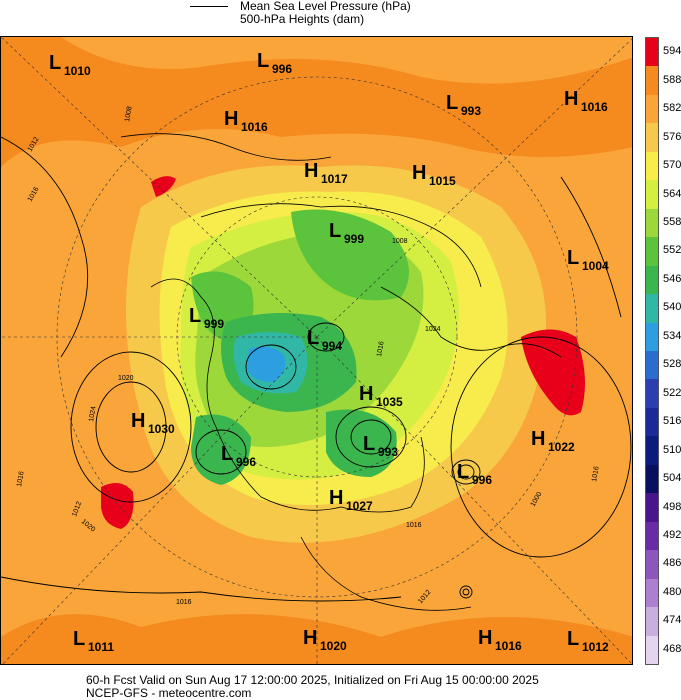 The image size is (681, 700). Describe the element at coordinates (672, 165) in the screenshot. I see `colorbar-tick-label: 570` at that location.